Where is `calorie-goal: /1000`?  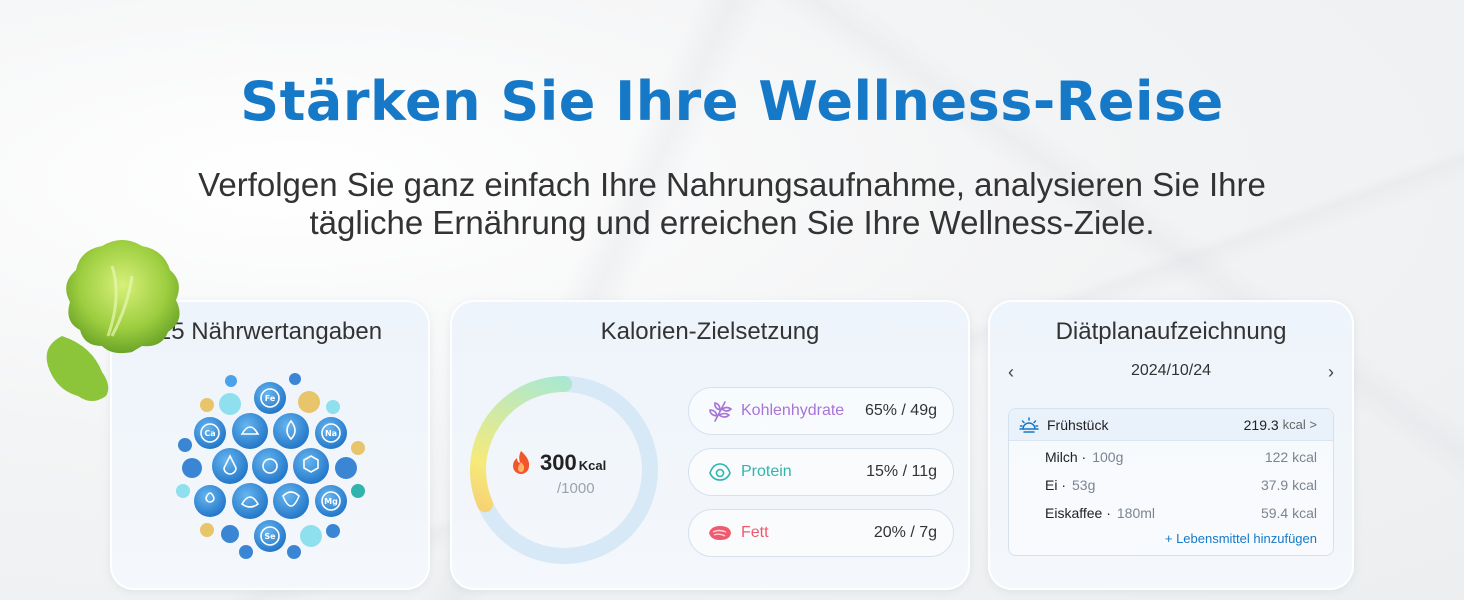 calorie-goal: /1000 is located at coordinates (576, 488).